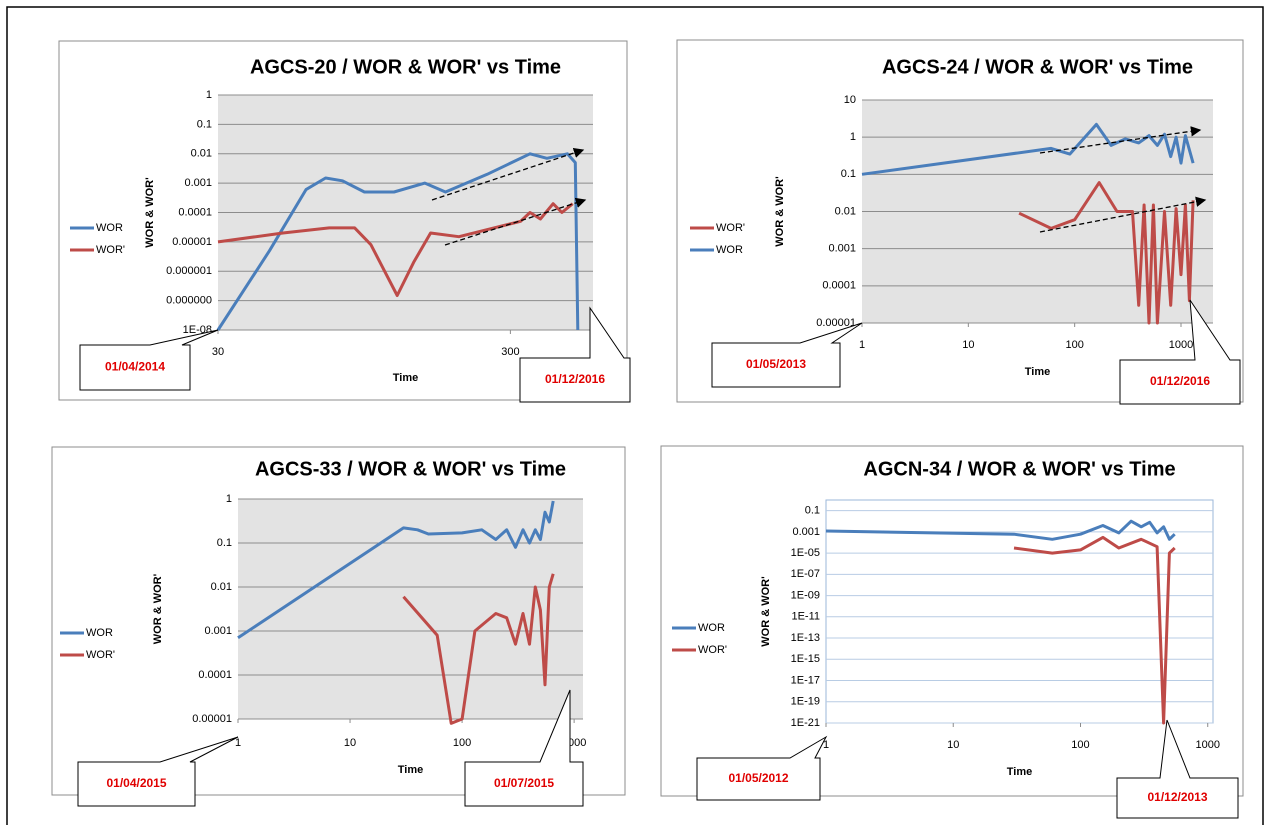 This screenshot has height=830, width=1271. Describe the element at coordinates (189, 271) in the screenshot. I see `y-tick-label: 0.000001` at that location.